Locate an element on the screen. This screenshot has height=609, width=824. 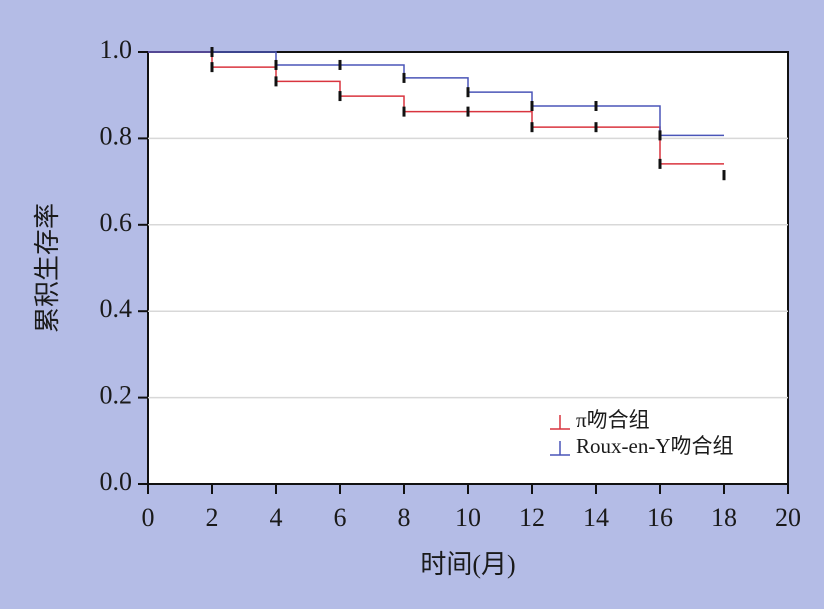
y-tick-label: 0.4 is located at coordinates (116, 308).